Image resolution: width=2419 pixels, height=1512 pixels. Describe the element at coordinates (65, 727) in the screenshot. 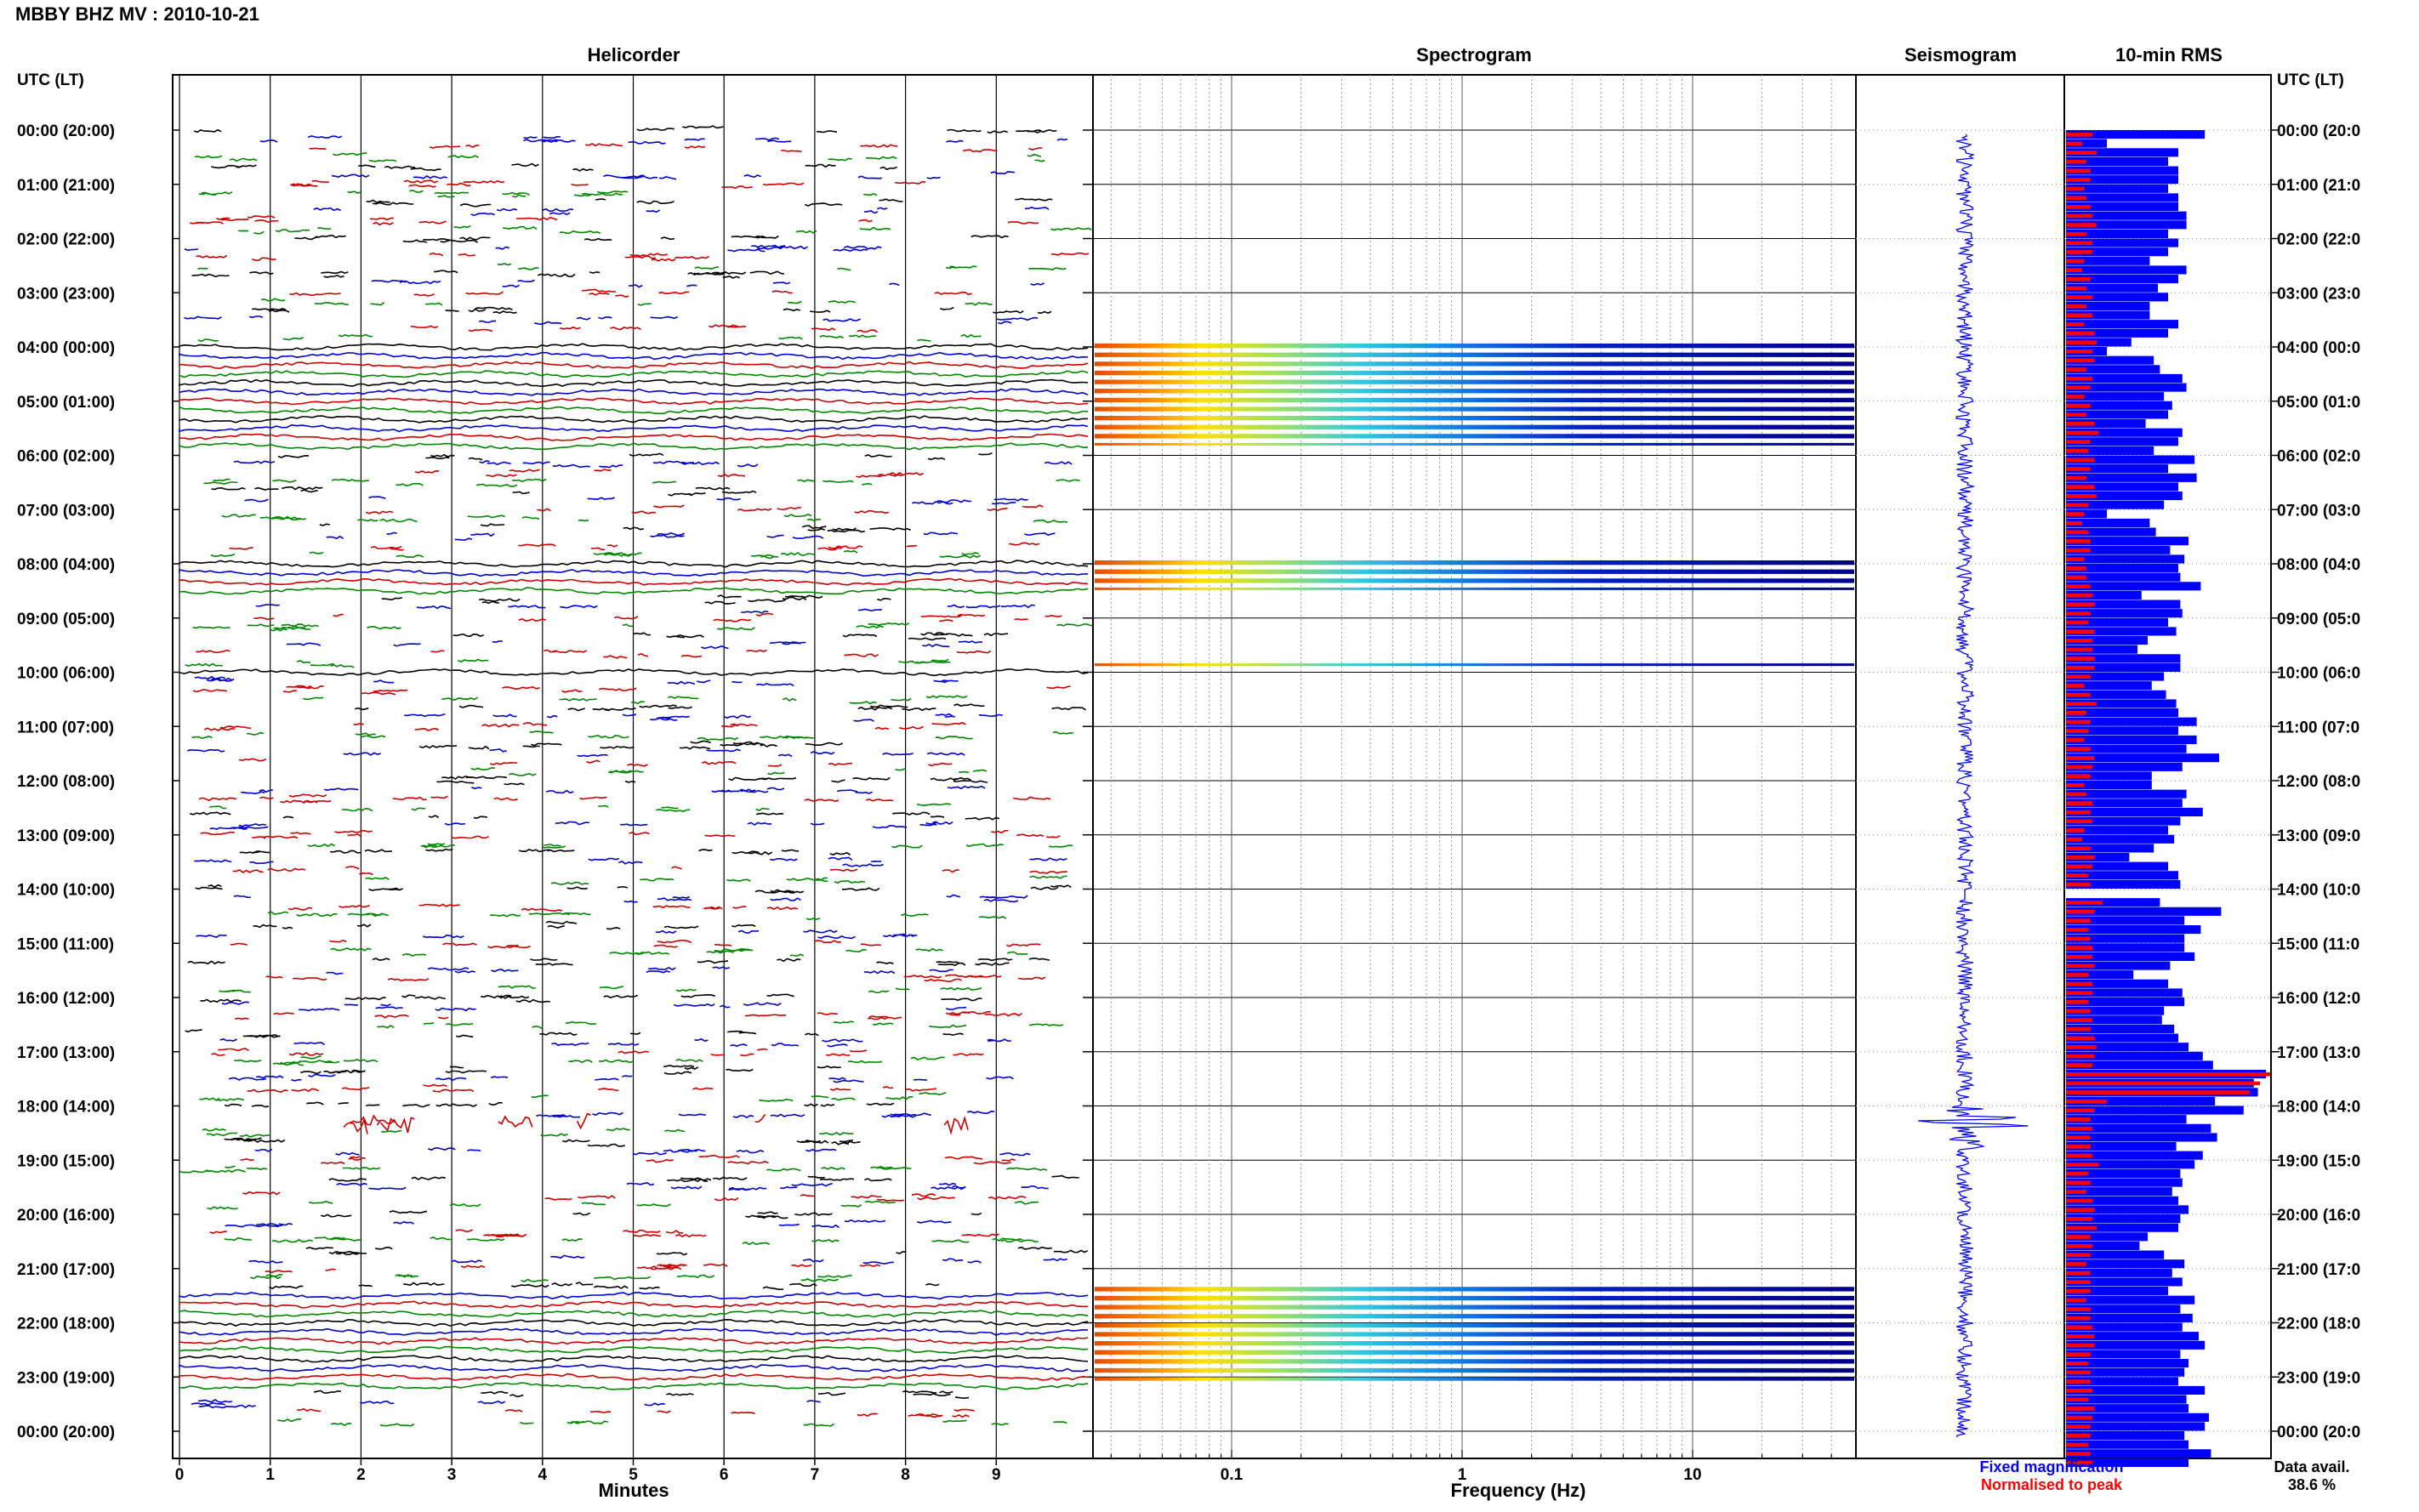

I see `time-tick-label-left: 11:00 (07:00)` at that location.